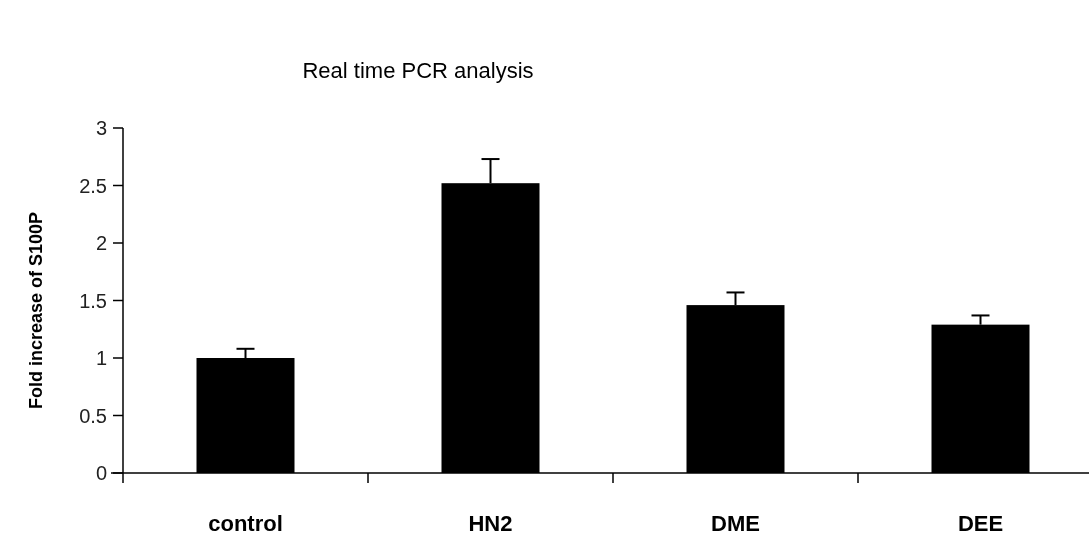  Describe the element at coordinates (418, 70) in the screenshot. I see `chart-title: Real time PCR analysis` at that location.